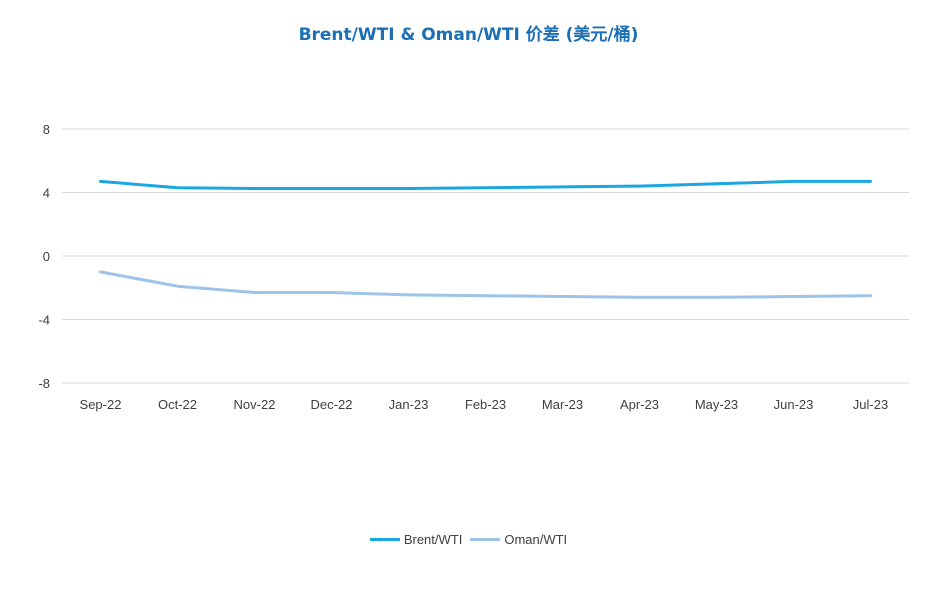 Image resolution: width=937 pixels, height=601 pixels. What do you see at coordinates (409, 404) in the screenshot?
I see `x-tick-label: Jan-23` at bounding box center [409, 404].